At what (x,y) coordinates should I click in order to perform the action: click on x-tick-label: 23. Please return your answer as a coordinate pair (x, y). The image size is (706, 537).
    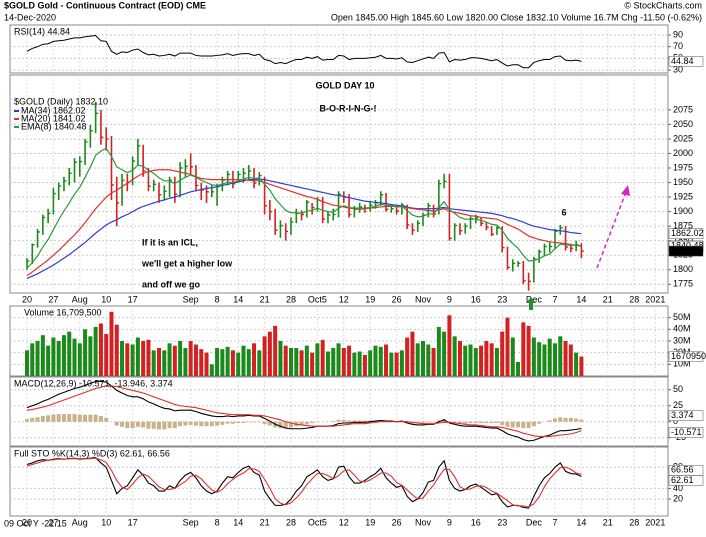
    Looking at the image, I should click on (502, 299).